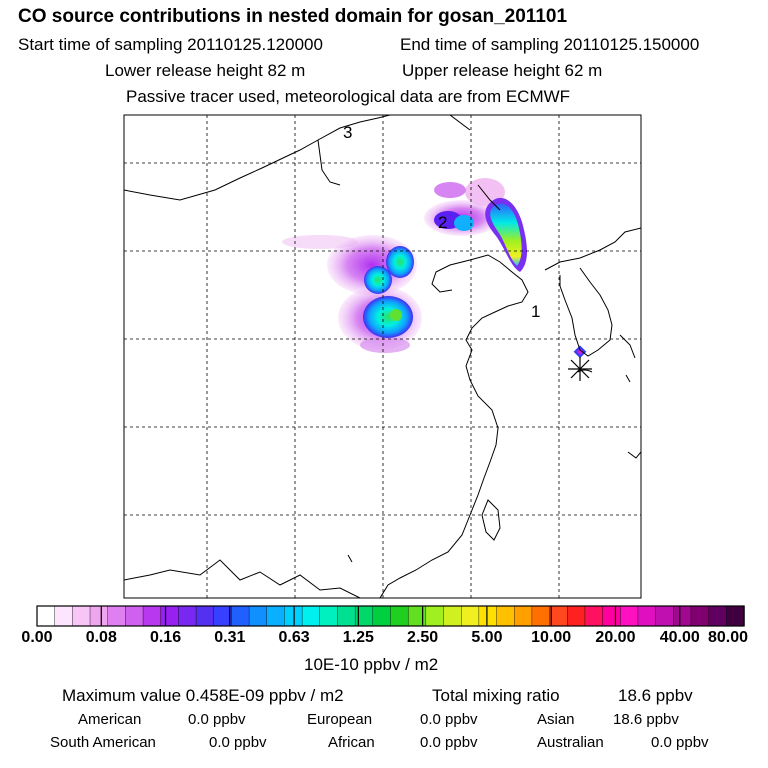 The width and height of the screenshot is (768, 768). What do you see at coordinates (449, 719) in the screenshot?
I see `contribution-value-european: 0.0 ppbv` at bounding box center [449, 719].